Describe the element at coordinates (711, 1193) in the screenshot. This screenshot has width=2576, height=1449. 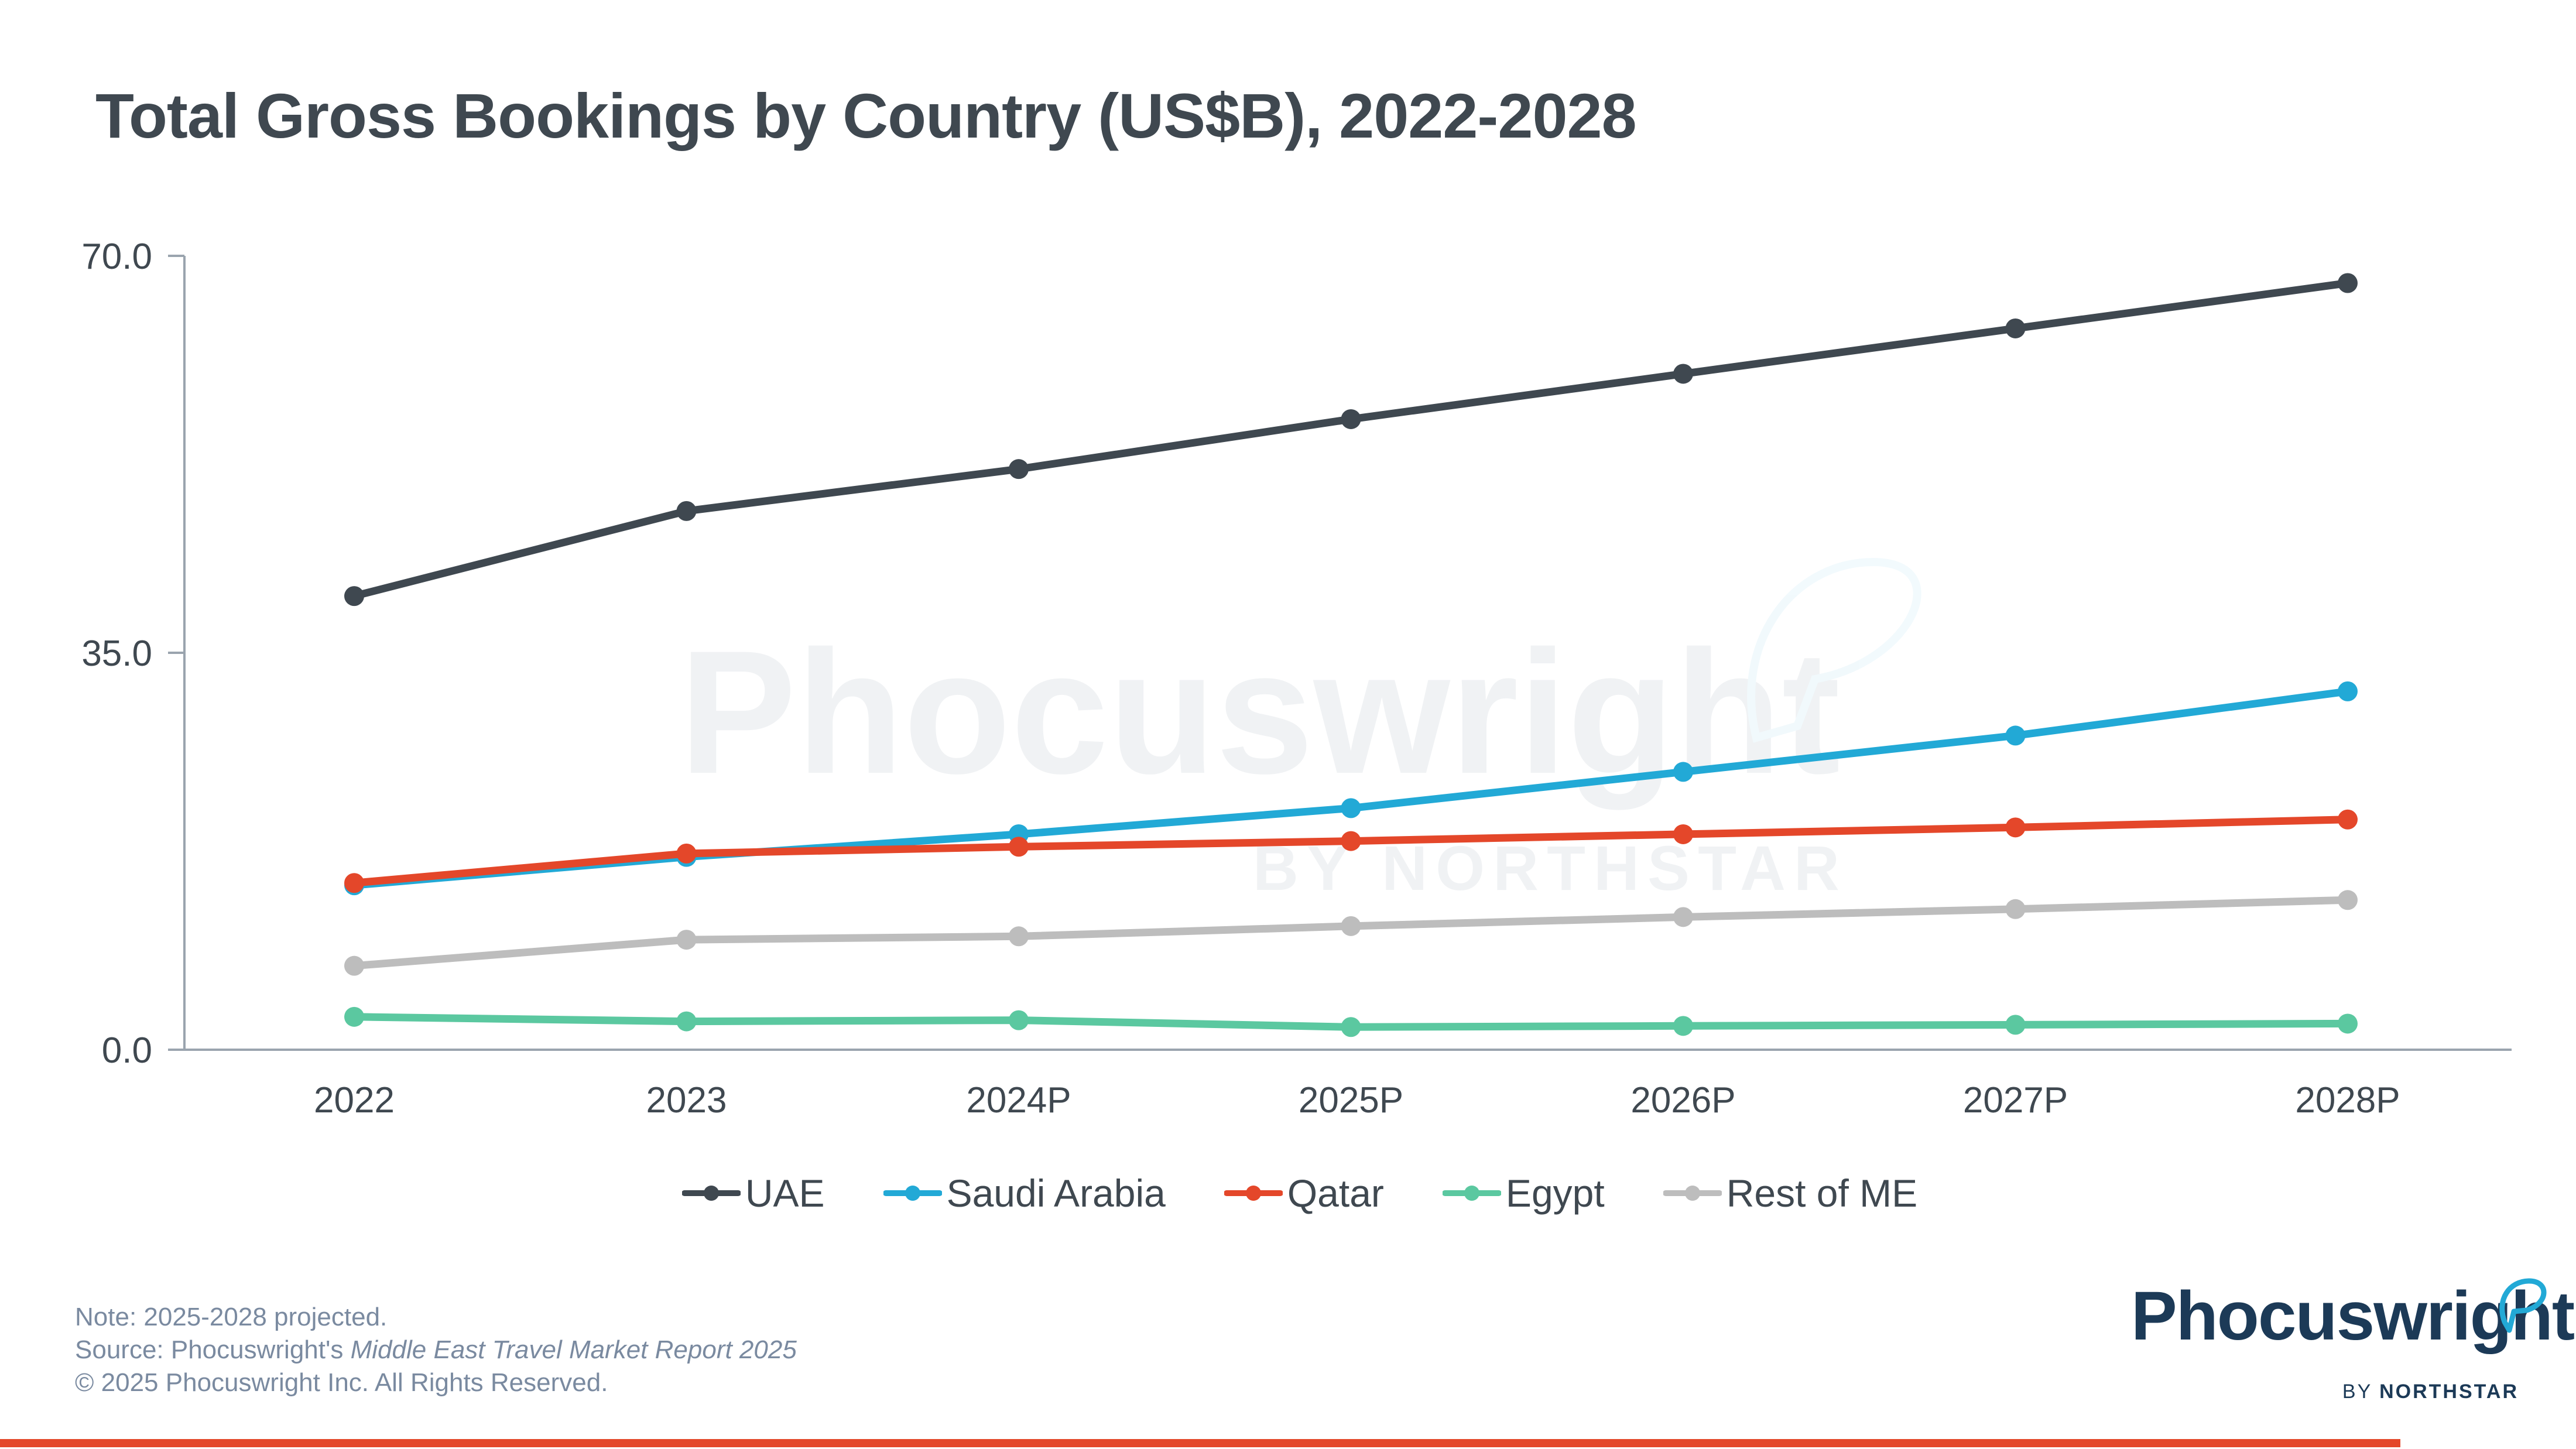
I see `legend-swatch-uae` at that location.